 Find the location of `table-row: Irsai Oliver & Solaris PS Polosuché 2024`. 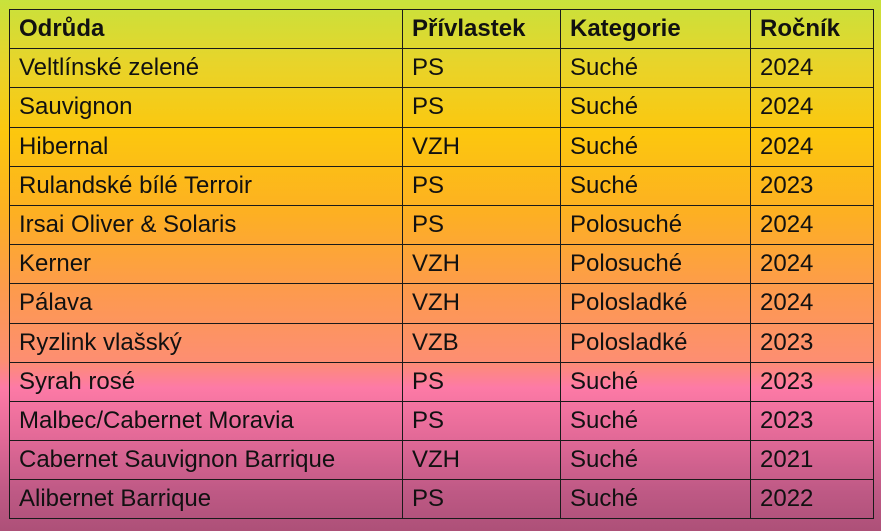

table-row: Irsai Oliver & Solaris PS Polosuché 2024 is located at coordinates (441, 225).